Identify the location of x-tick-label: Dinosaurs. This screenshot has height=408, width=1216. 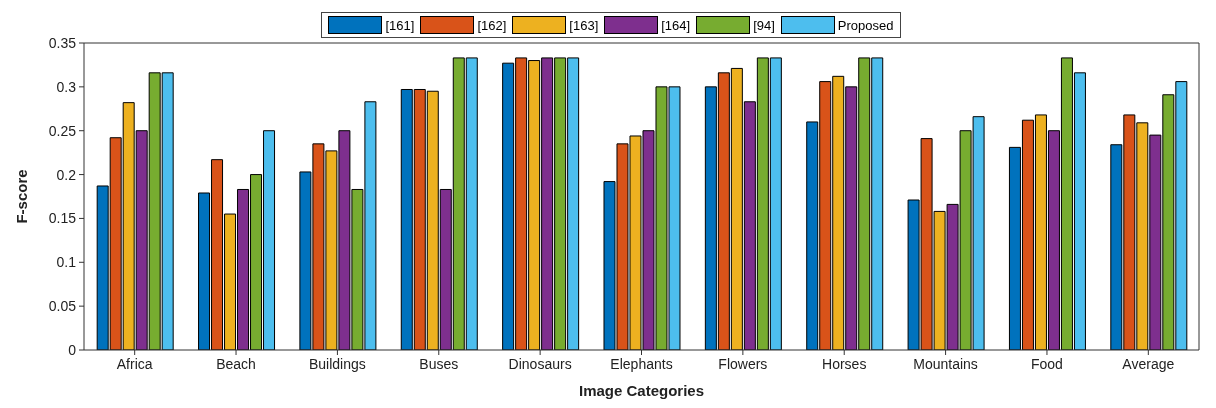
(540, 363).